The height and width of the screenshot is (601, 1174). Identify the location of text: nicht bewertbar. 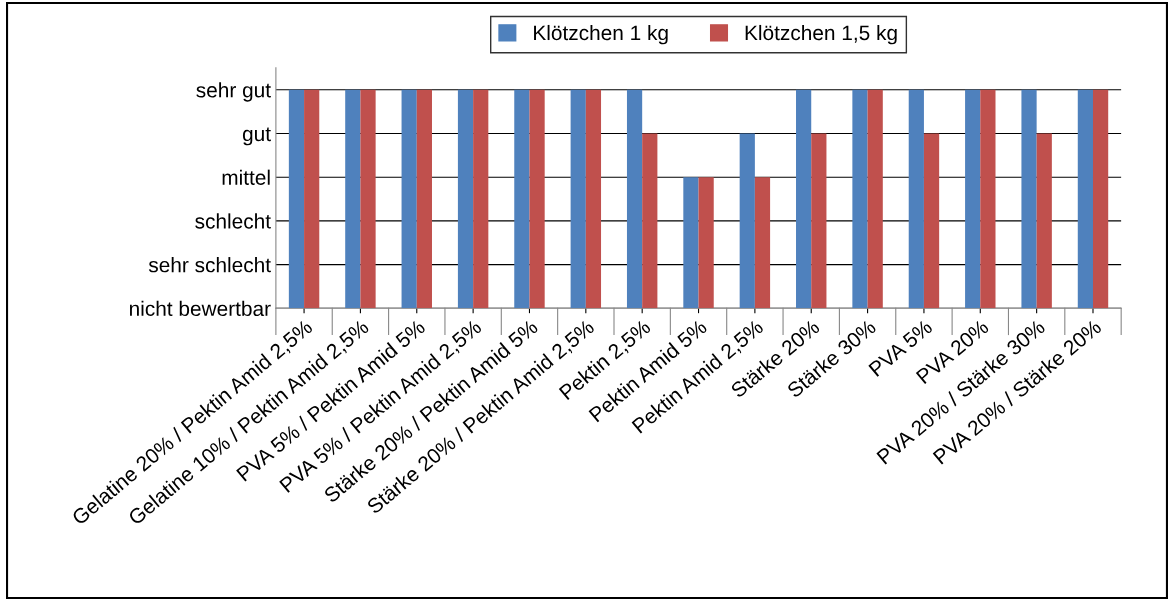
(200, 308).